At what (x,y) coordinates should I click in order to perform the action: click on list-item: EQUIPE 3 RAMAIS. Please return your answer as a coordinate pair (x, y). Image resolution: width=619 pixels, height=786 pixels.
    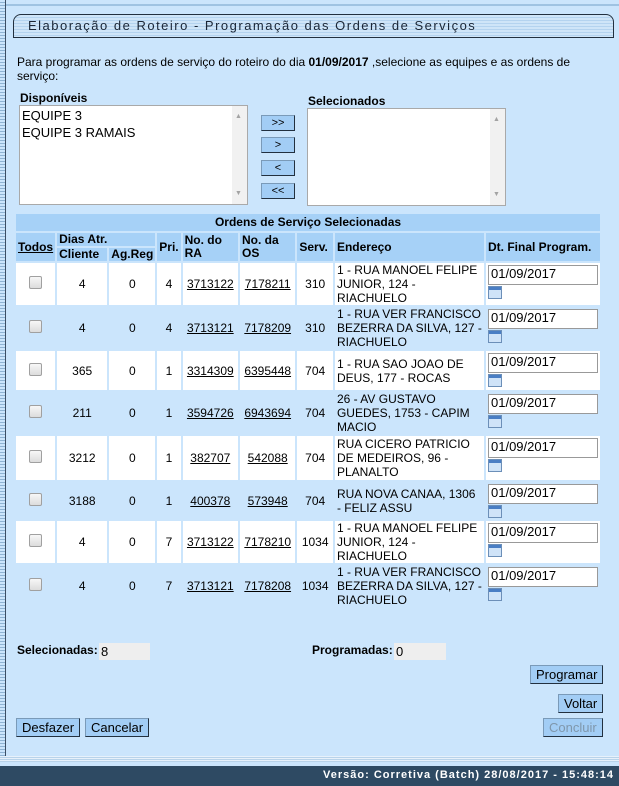
    Looking at the image, I should click on (79, 132).